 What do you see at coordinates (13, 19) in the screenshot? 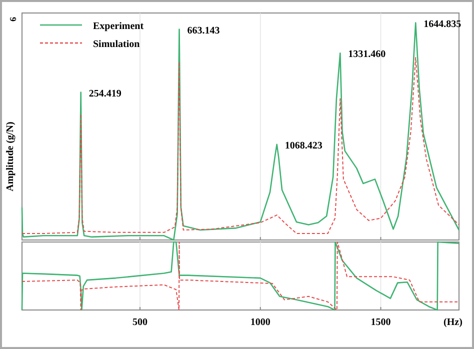
I see `text: 6` at bounding box center [13, 19].